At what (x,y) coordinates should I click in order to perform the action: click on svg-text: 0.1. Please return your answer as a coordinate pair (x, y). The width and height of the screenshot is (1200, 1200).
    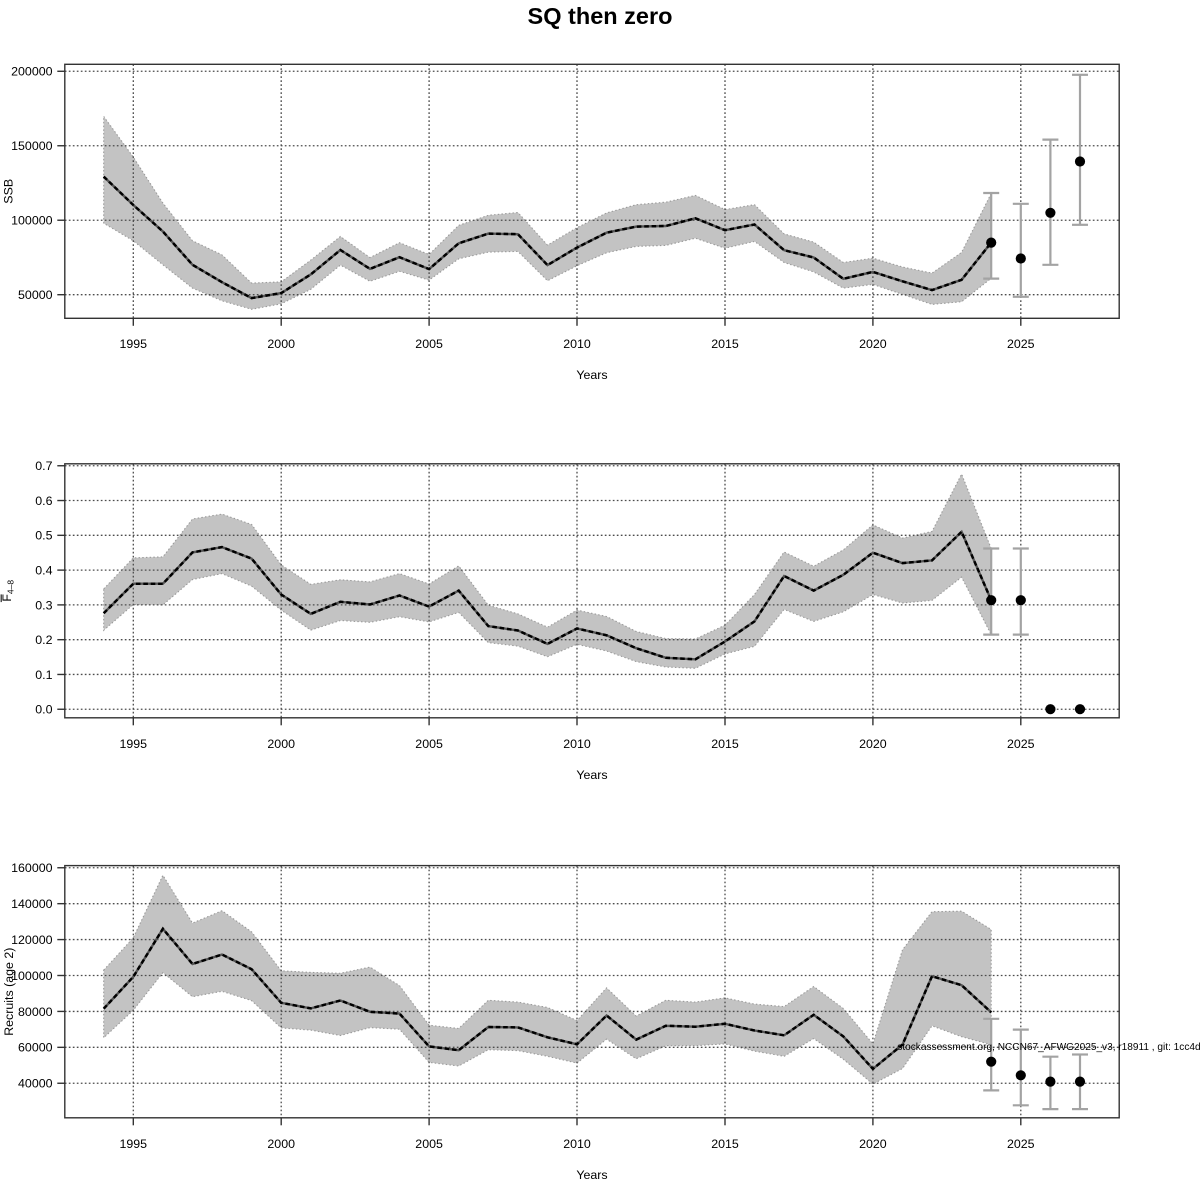
    Looking at the image, I should click on (43, 675).